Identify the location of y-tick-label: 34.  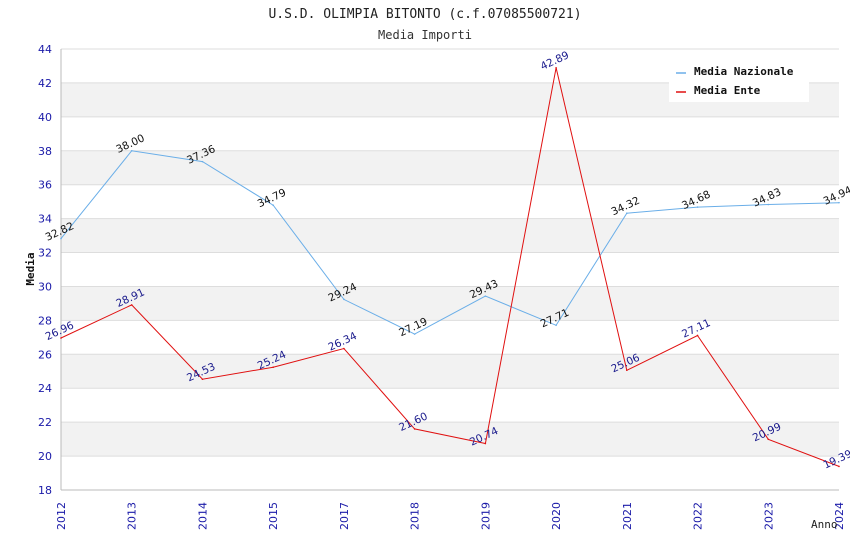
(45, 219).